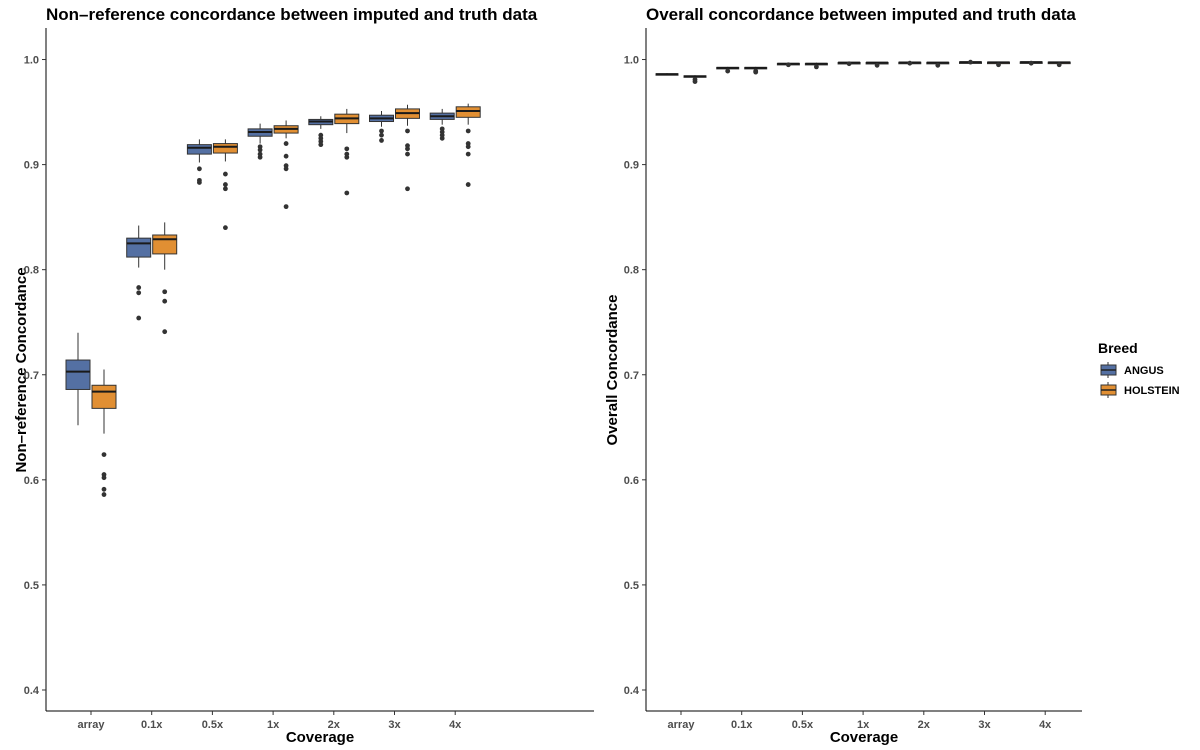  What do you see at coordinates (682, 725) in the screenshot?
I see `x-tick-label: array` at bounding box center [682, 725].